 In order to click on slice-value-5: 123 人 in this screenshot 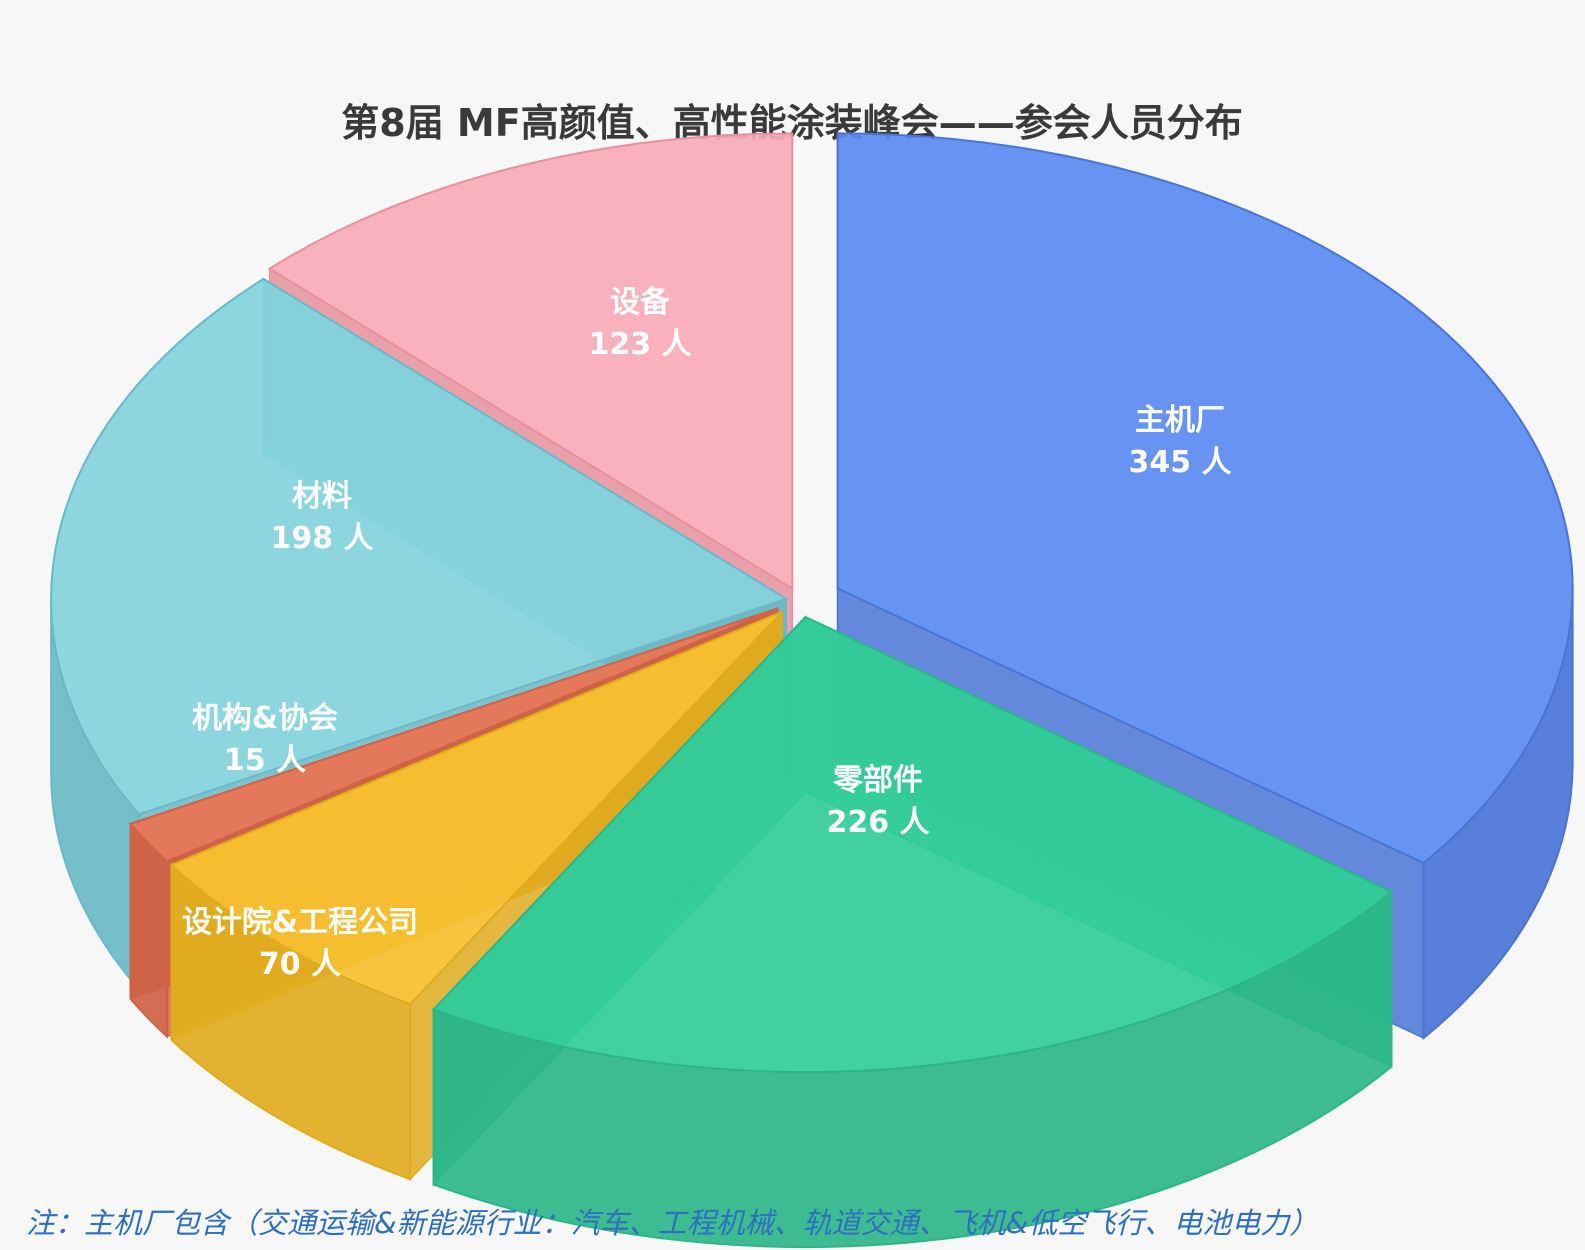, I will do `click(639, 344)`.